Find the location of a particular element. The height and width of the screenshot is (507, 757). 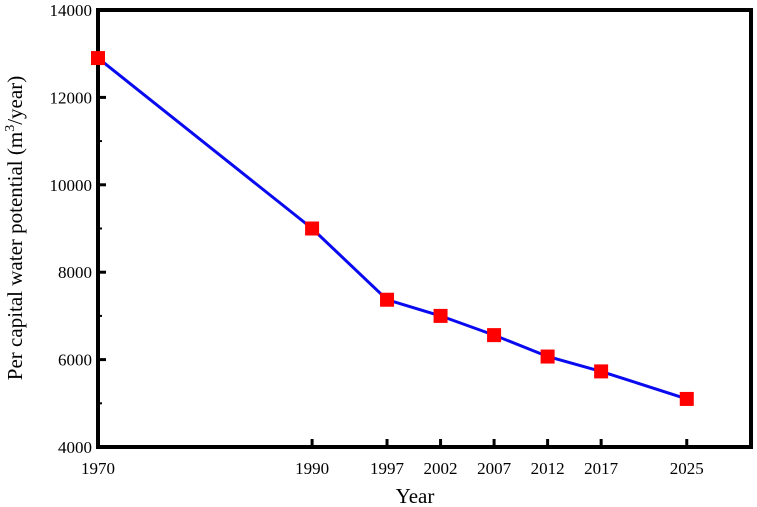

x-tick-labels: 1970 1990 1997 2002 2007 2012 2017 2025 is located at coordinates (392, 468).